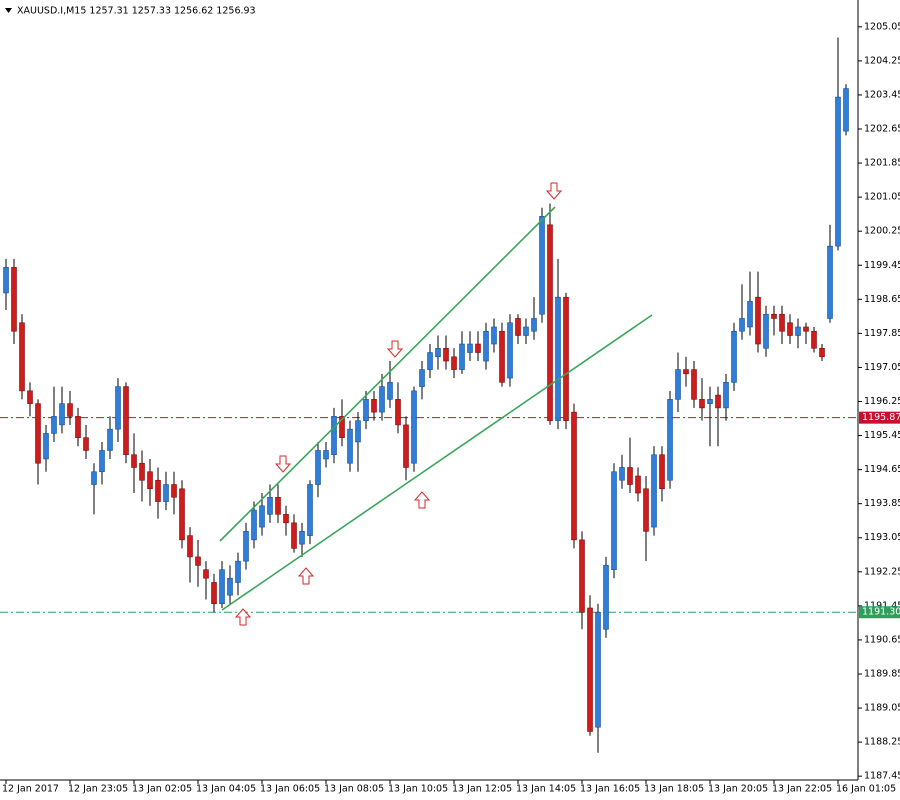 The height and width of the screenshot is (800, 900). Describe the element at coordinates (882, 742) in the screenshot. I see `y-tick-label: 1188.25` at that location.